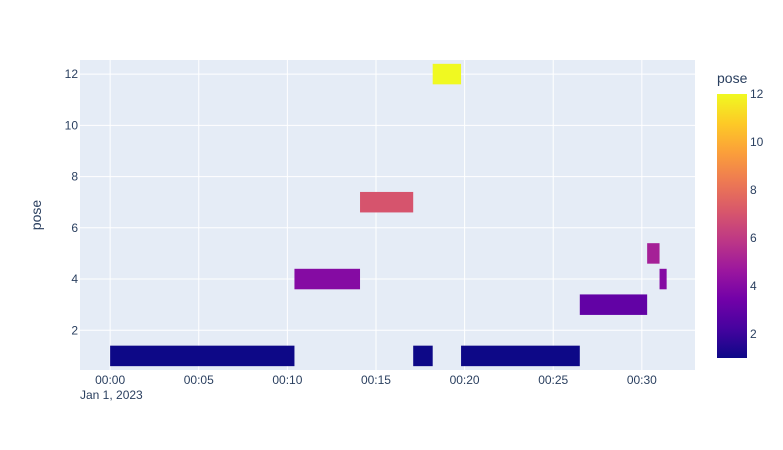 The image size is (783, 450). Describe the element at coordinates (72, 125) in the screenshot. I see `y-tick-label: 10` at that location.